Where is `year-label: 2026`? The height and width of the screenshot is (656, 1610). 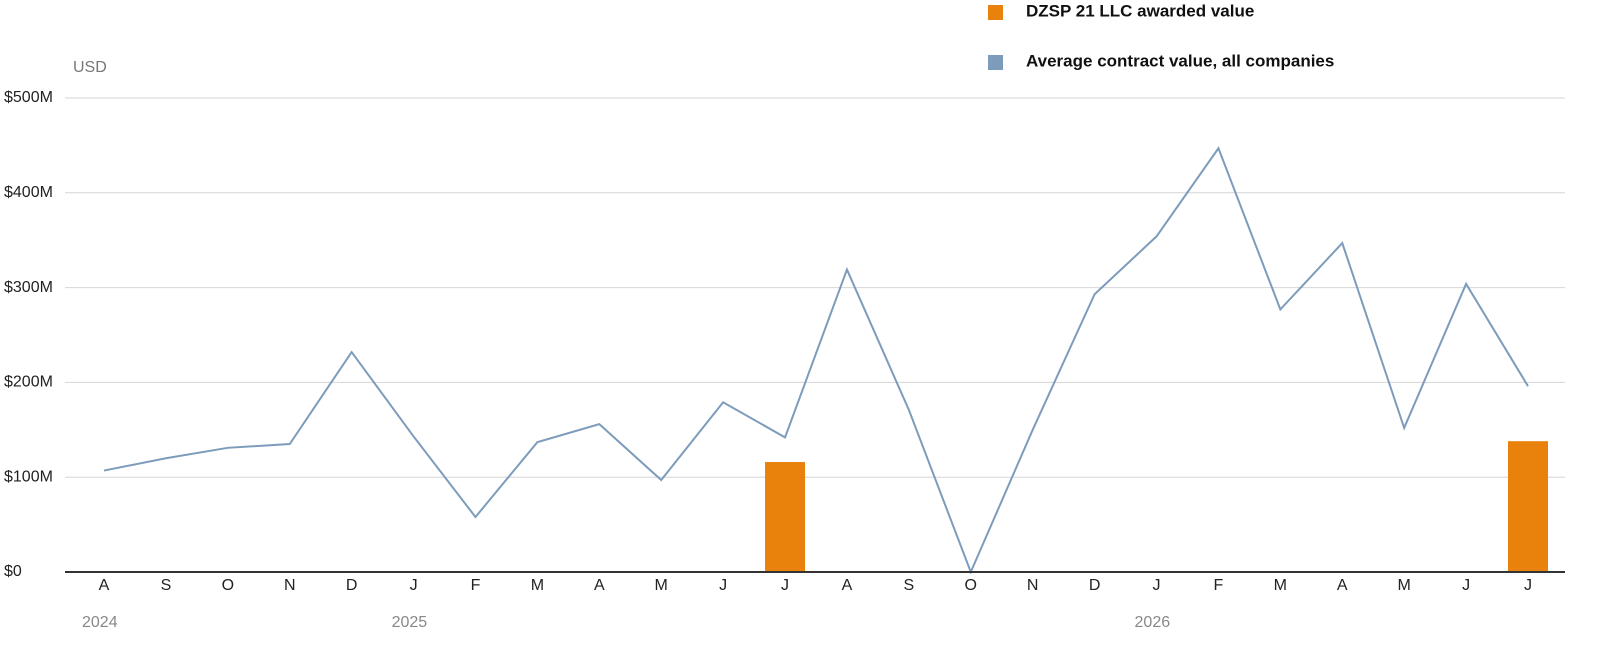
year-label: 2026 is located at coordinates (1153, 622).